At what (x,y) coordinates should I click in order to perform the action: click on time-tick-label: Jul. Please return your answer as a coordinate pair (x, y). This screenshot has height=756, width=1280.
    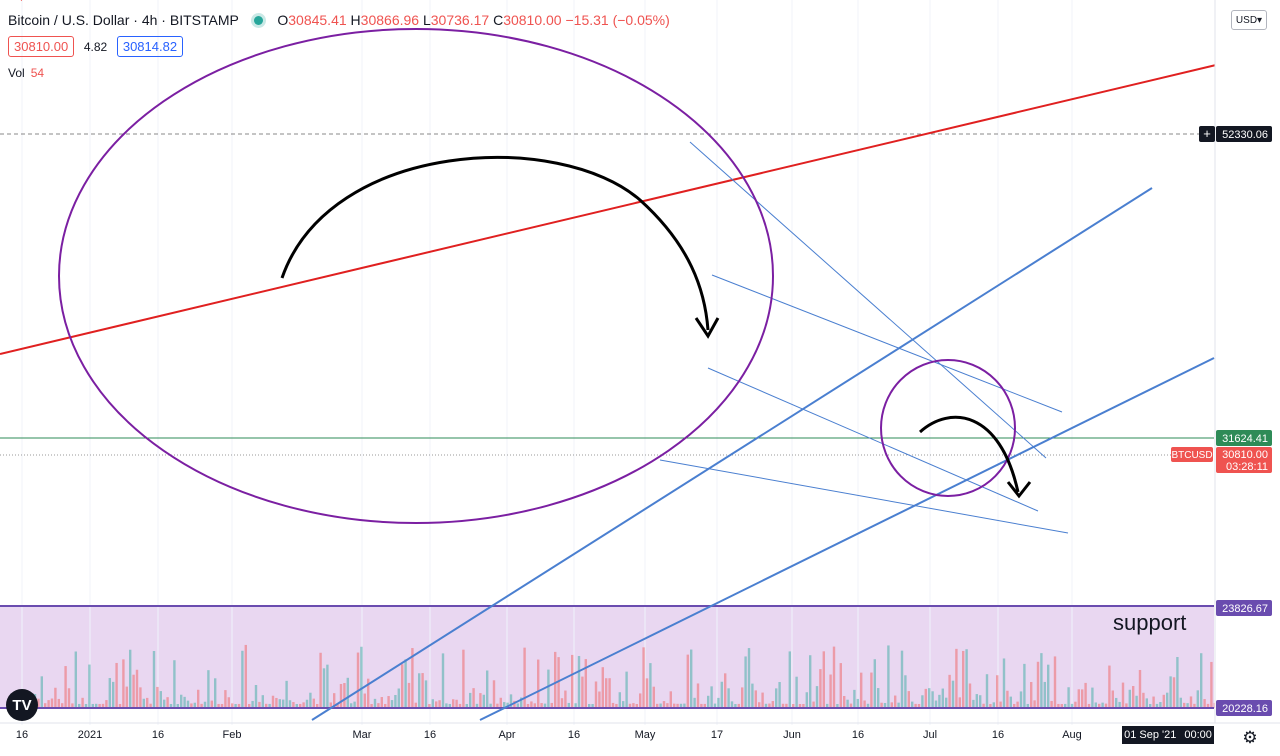
    Looking at the image, I should click on (930, 735).